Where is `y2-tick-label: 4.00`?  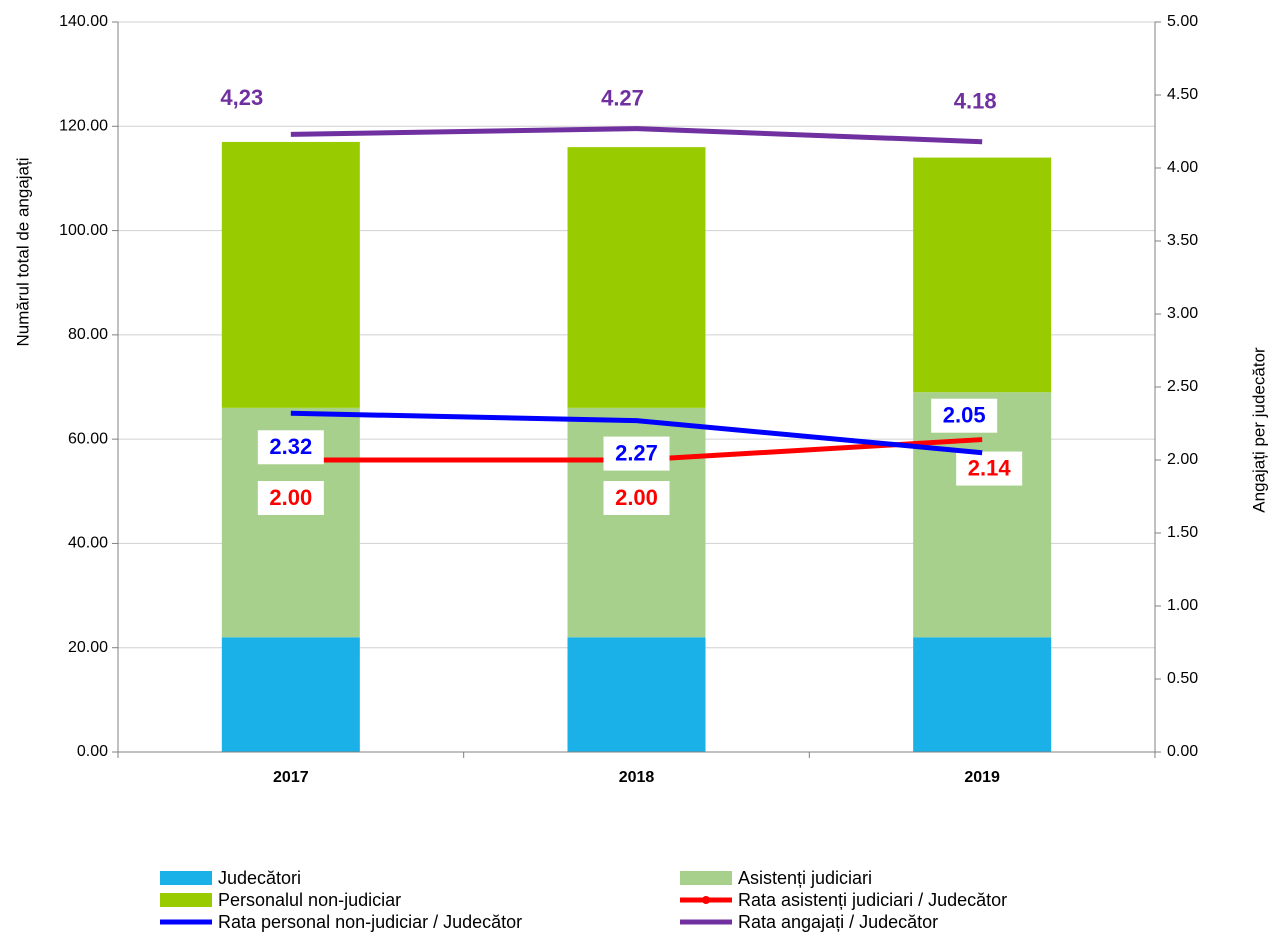
y2-tick-label: 4.00 is located at coordinates (1182, 167).